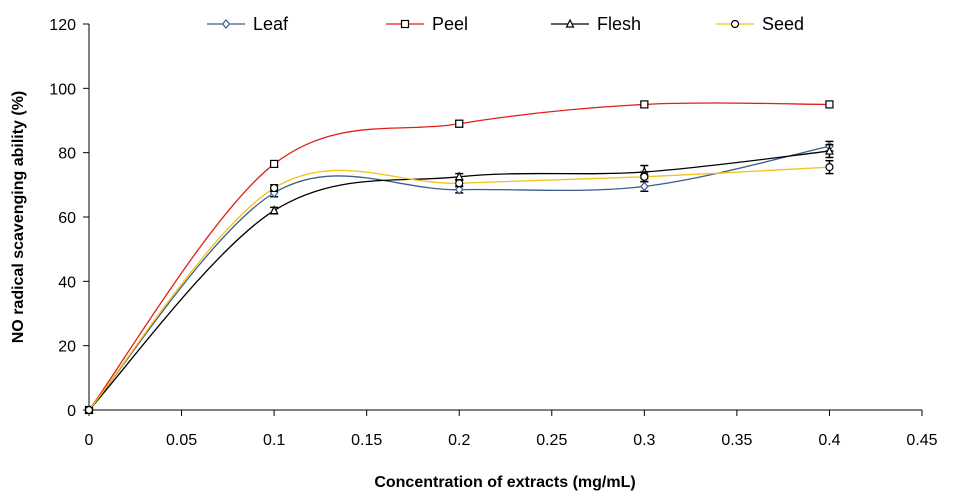 This screenshot has height=496, width=971. Describe the element at coordinates (89, 440) in the screenshot. I see `x-tick-label: 0` at that location.